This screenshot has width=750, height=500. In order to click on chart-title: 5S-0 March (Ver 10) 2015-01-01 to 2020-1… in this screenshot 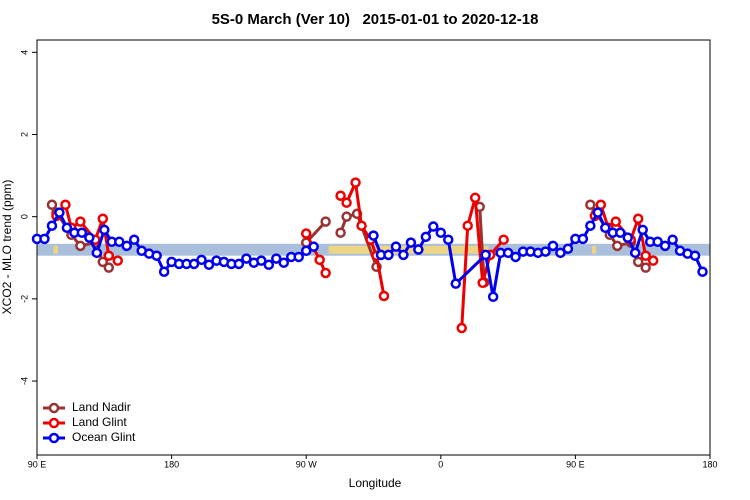, I will do `click(375, 19)`.